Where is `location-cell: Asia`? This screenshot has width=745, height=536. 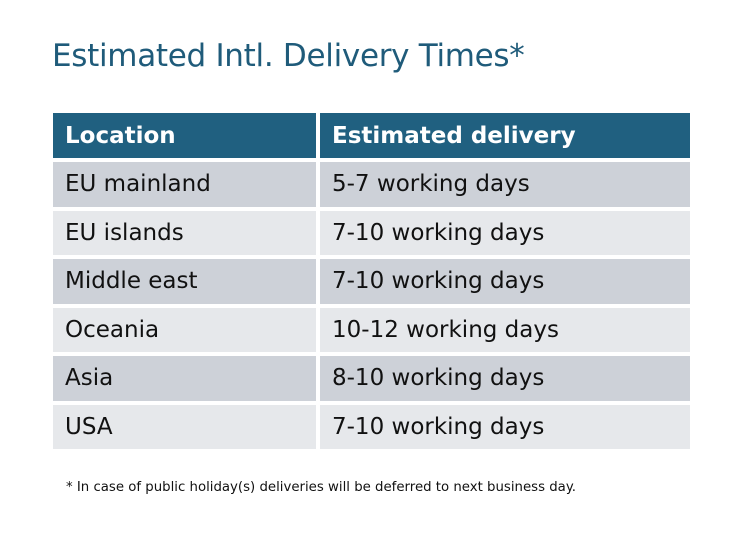
location-cell: Asia is located at coordinates (184, 378).